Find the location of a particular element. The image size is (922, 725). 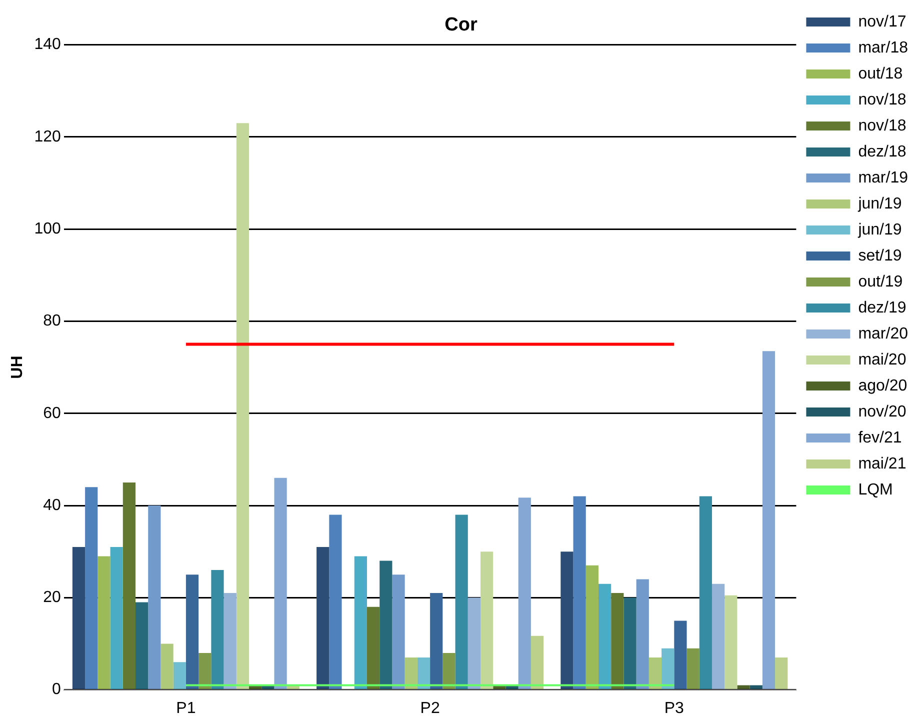

legend-label: out/18 is located at coordinates (880, 73).